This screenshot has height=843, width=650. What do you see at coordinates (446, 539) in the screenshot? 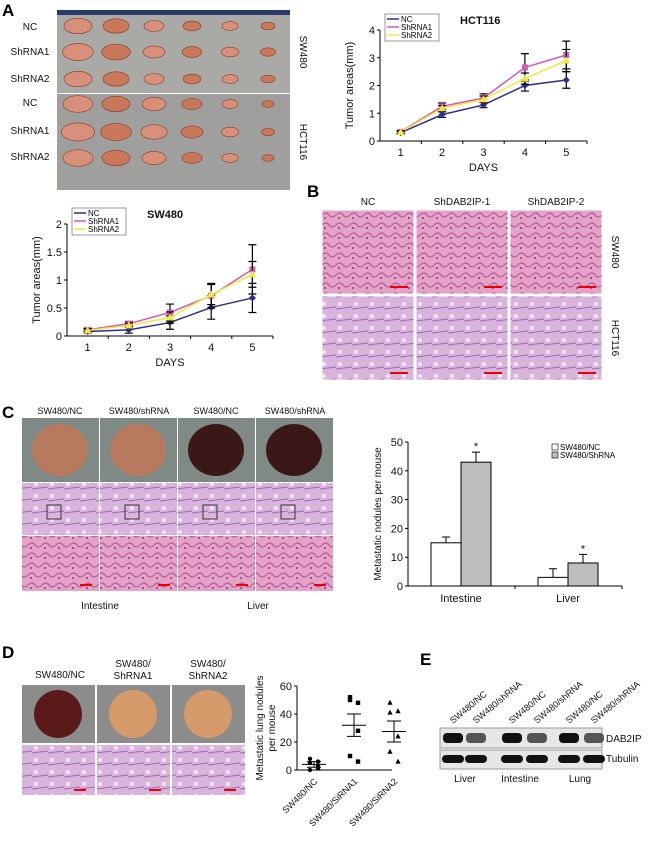
I see `error-bar` at bounding box center [446, 539].